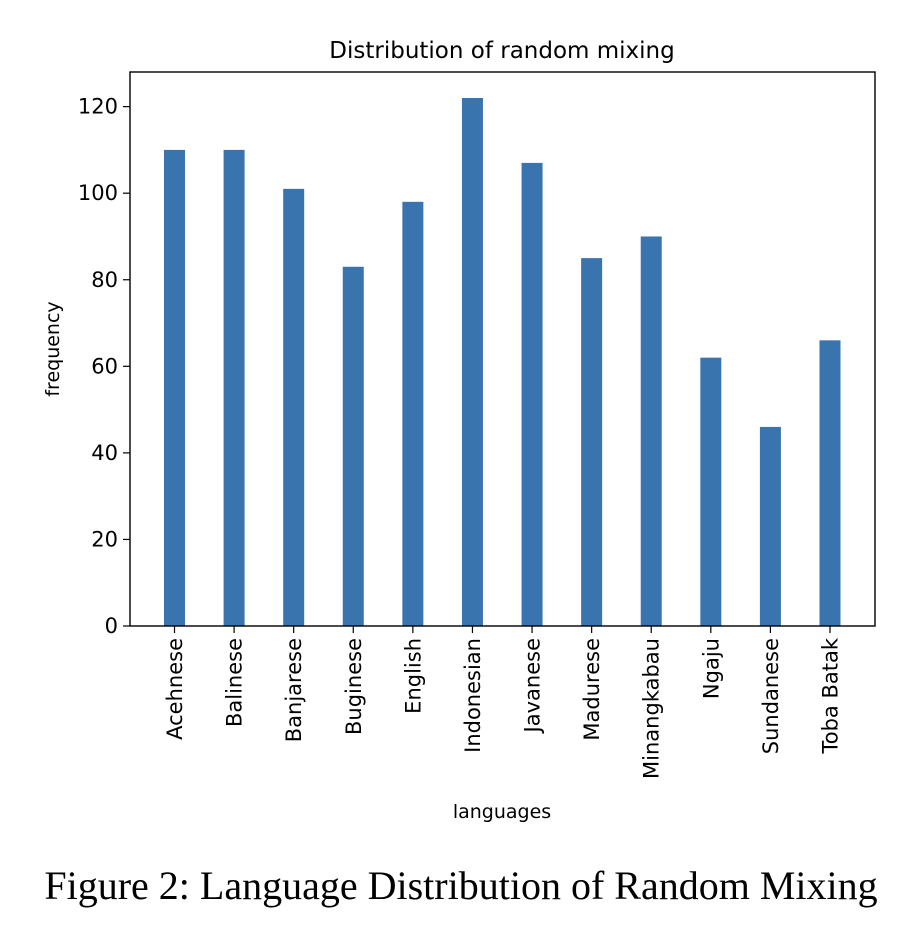  Describe the element at coordinates (111, 626) in the screenshot. I see `y-tick-label: 0` at that location.